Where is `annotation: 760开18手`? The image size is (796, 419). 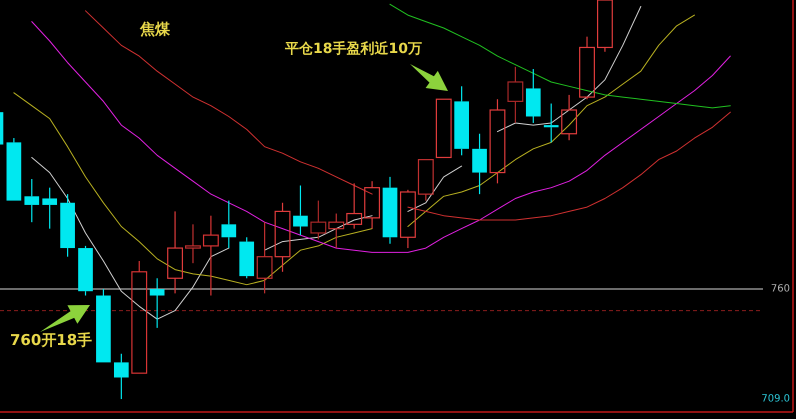
annotation: 760开18手 is located at coordinates (51, 340).